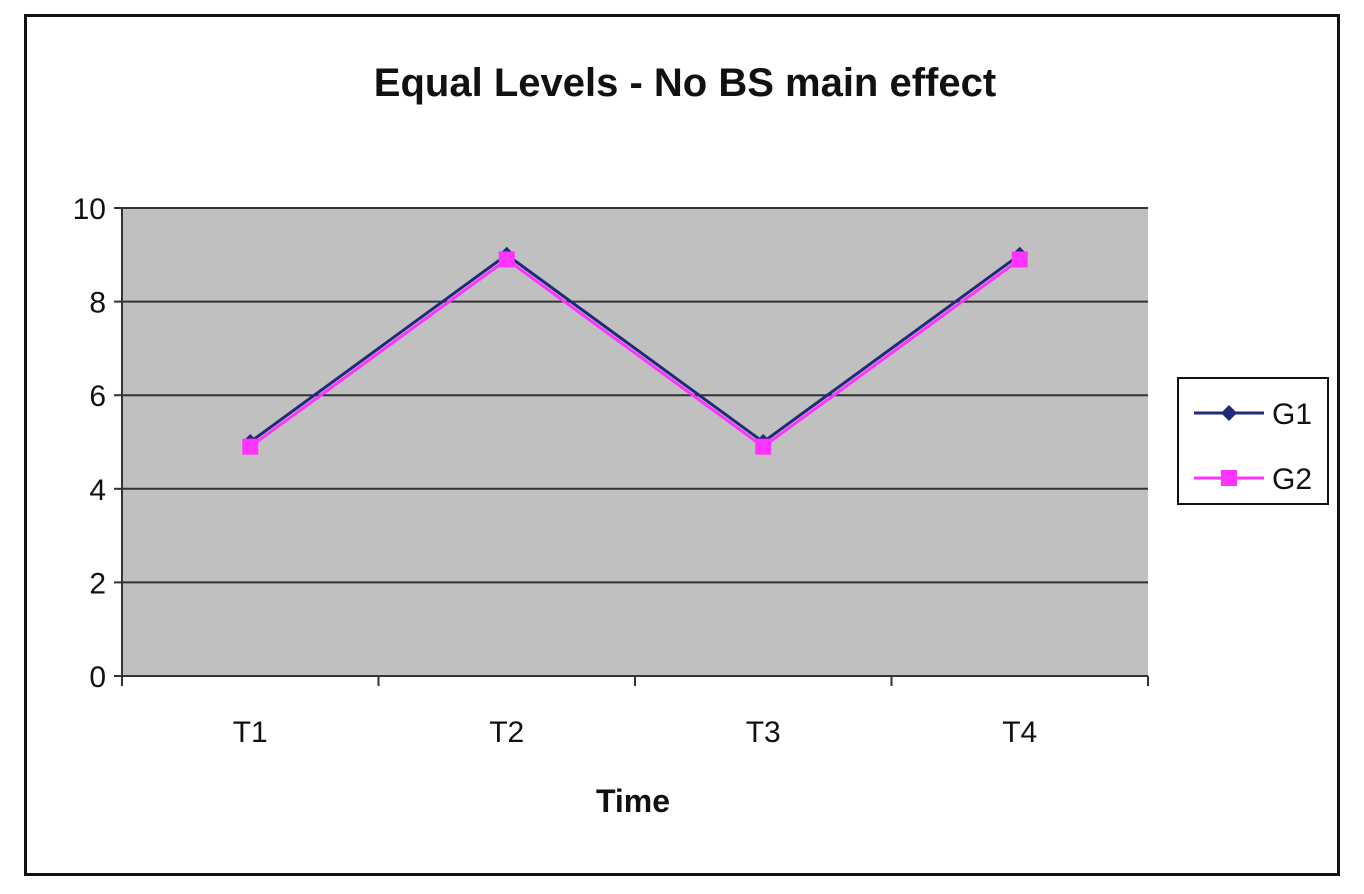  I want to click on legend-marker-G1, so click(1229, 413).